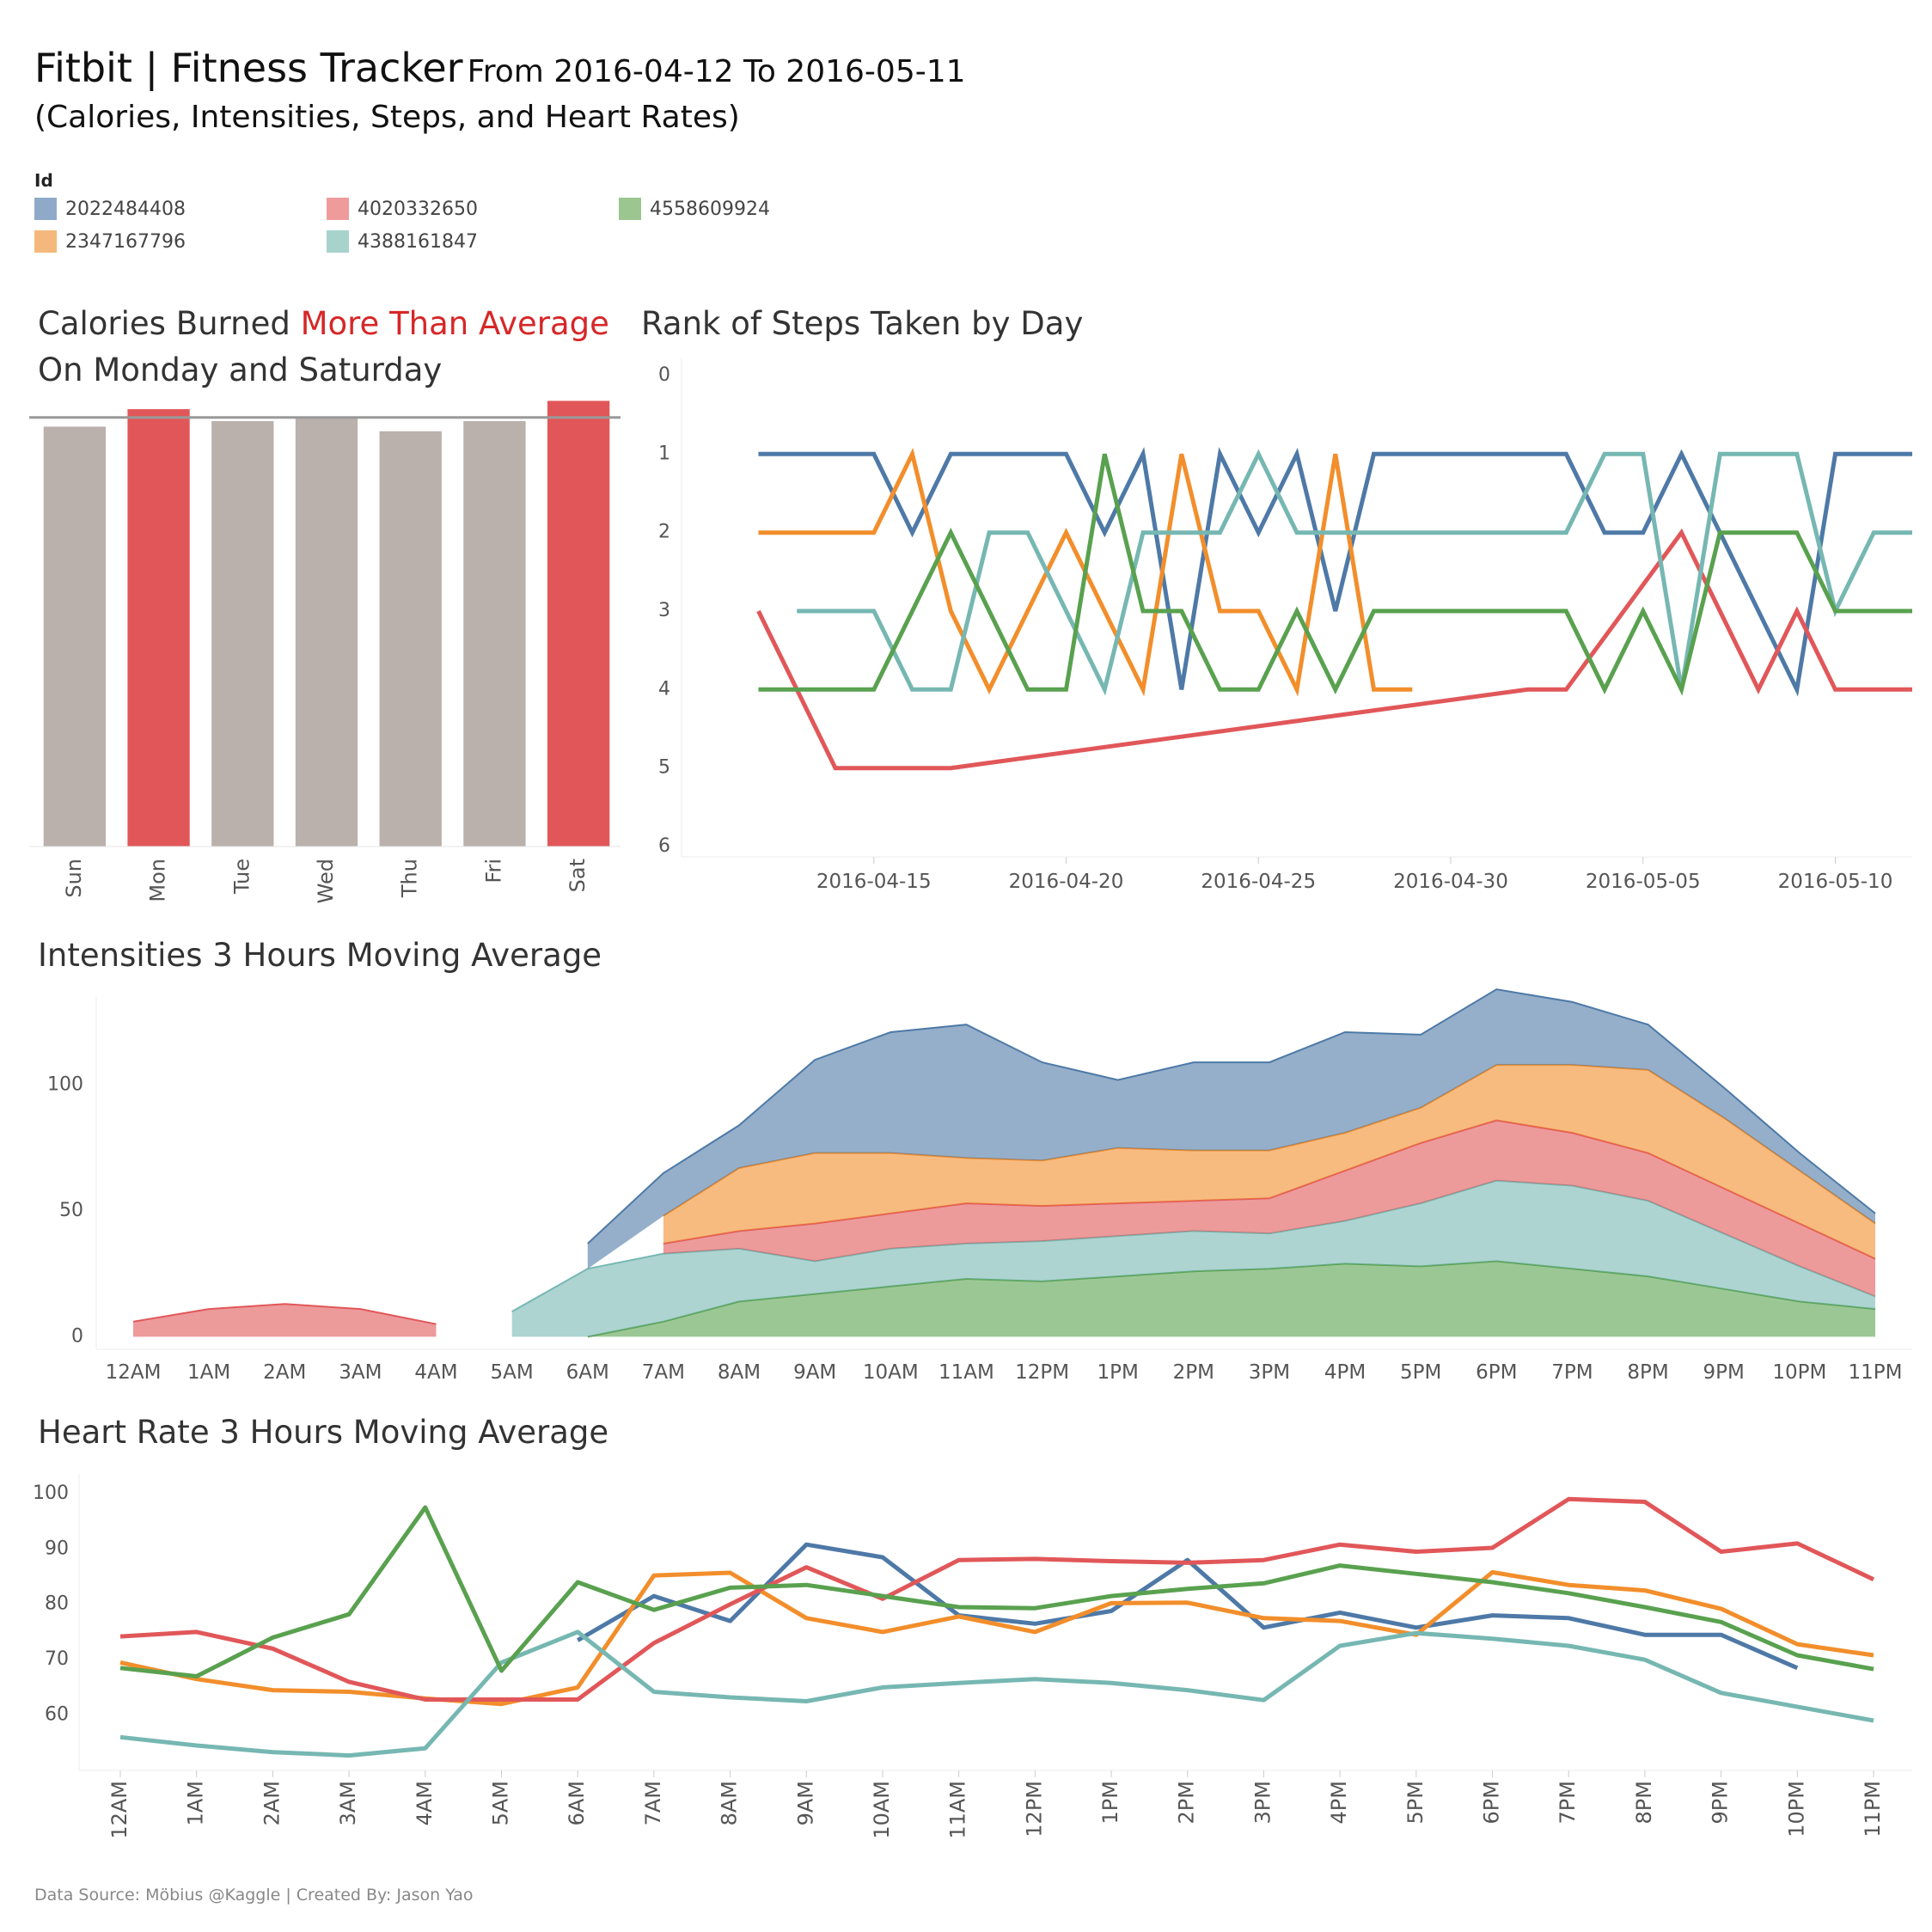  Describe the element at coordinates (1492, 1802) in the screenshot. I see `heart-x-tick-label: 6PM` at that location.